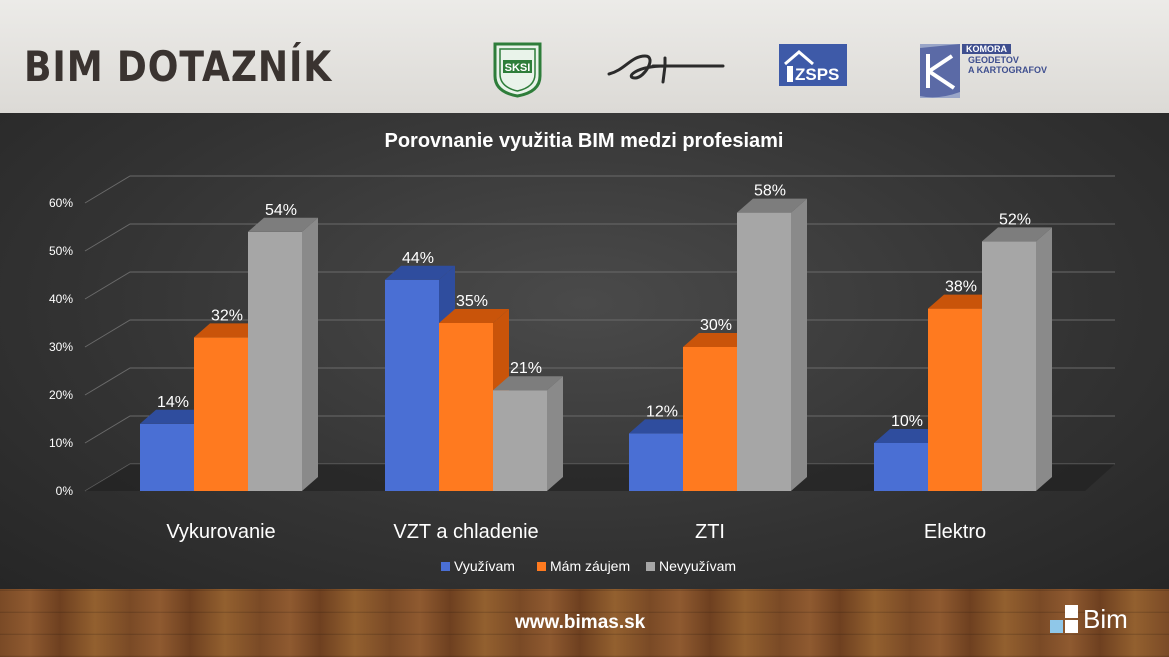 The image size is (1169, 657). I want to click on data-label: 38%, so click(961, 287).